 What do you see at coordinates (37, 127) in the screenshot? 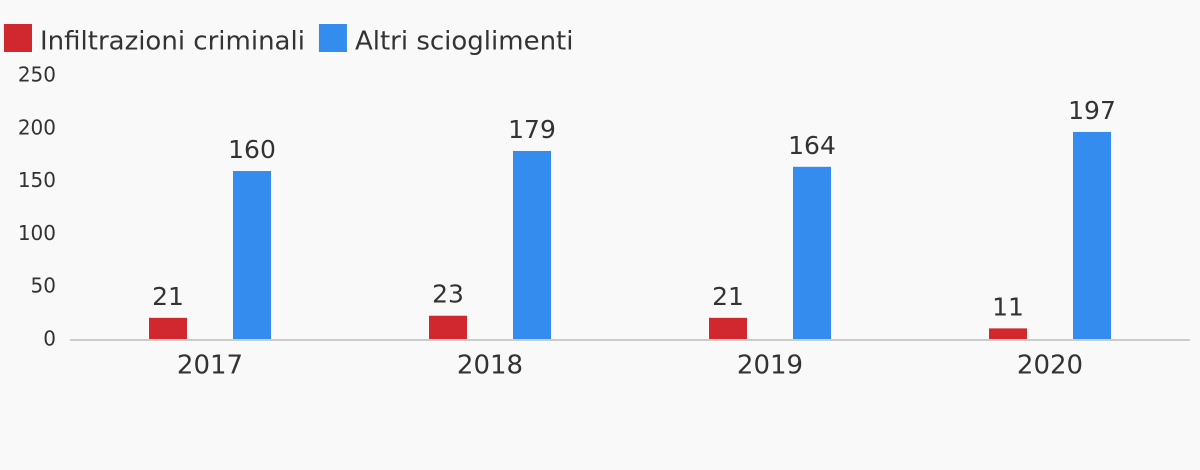
I see `y-tick-label: 200` at bounding box center [37, 127].